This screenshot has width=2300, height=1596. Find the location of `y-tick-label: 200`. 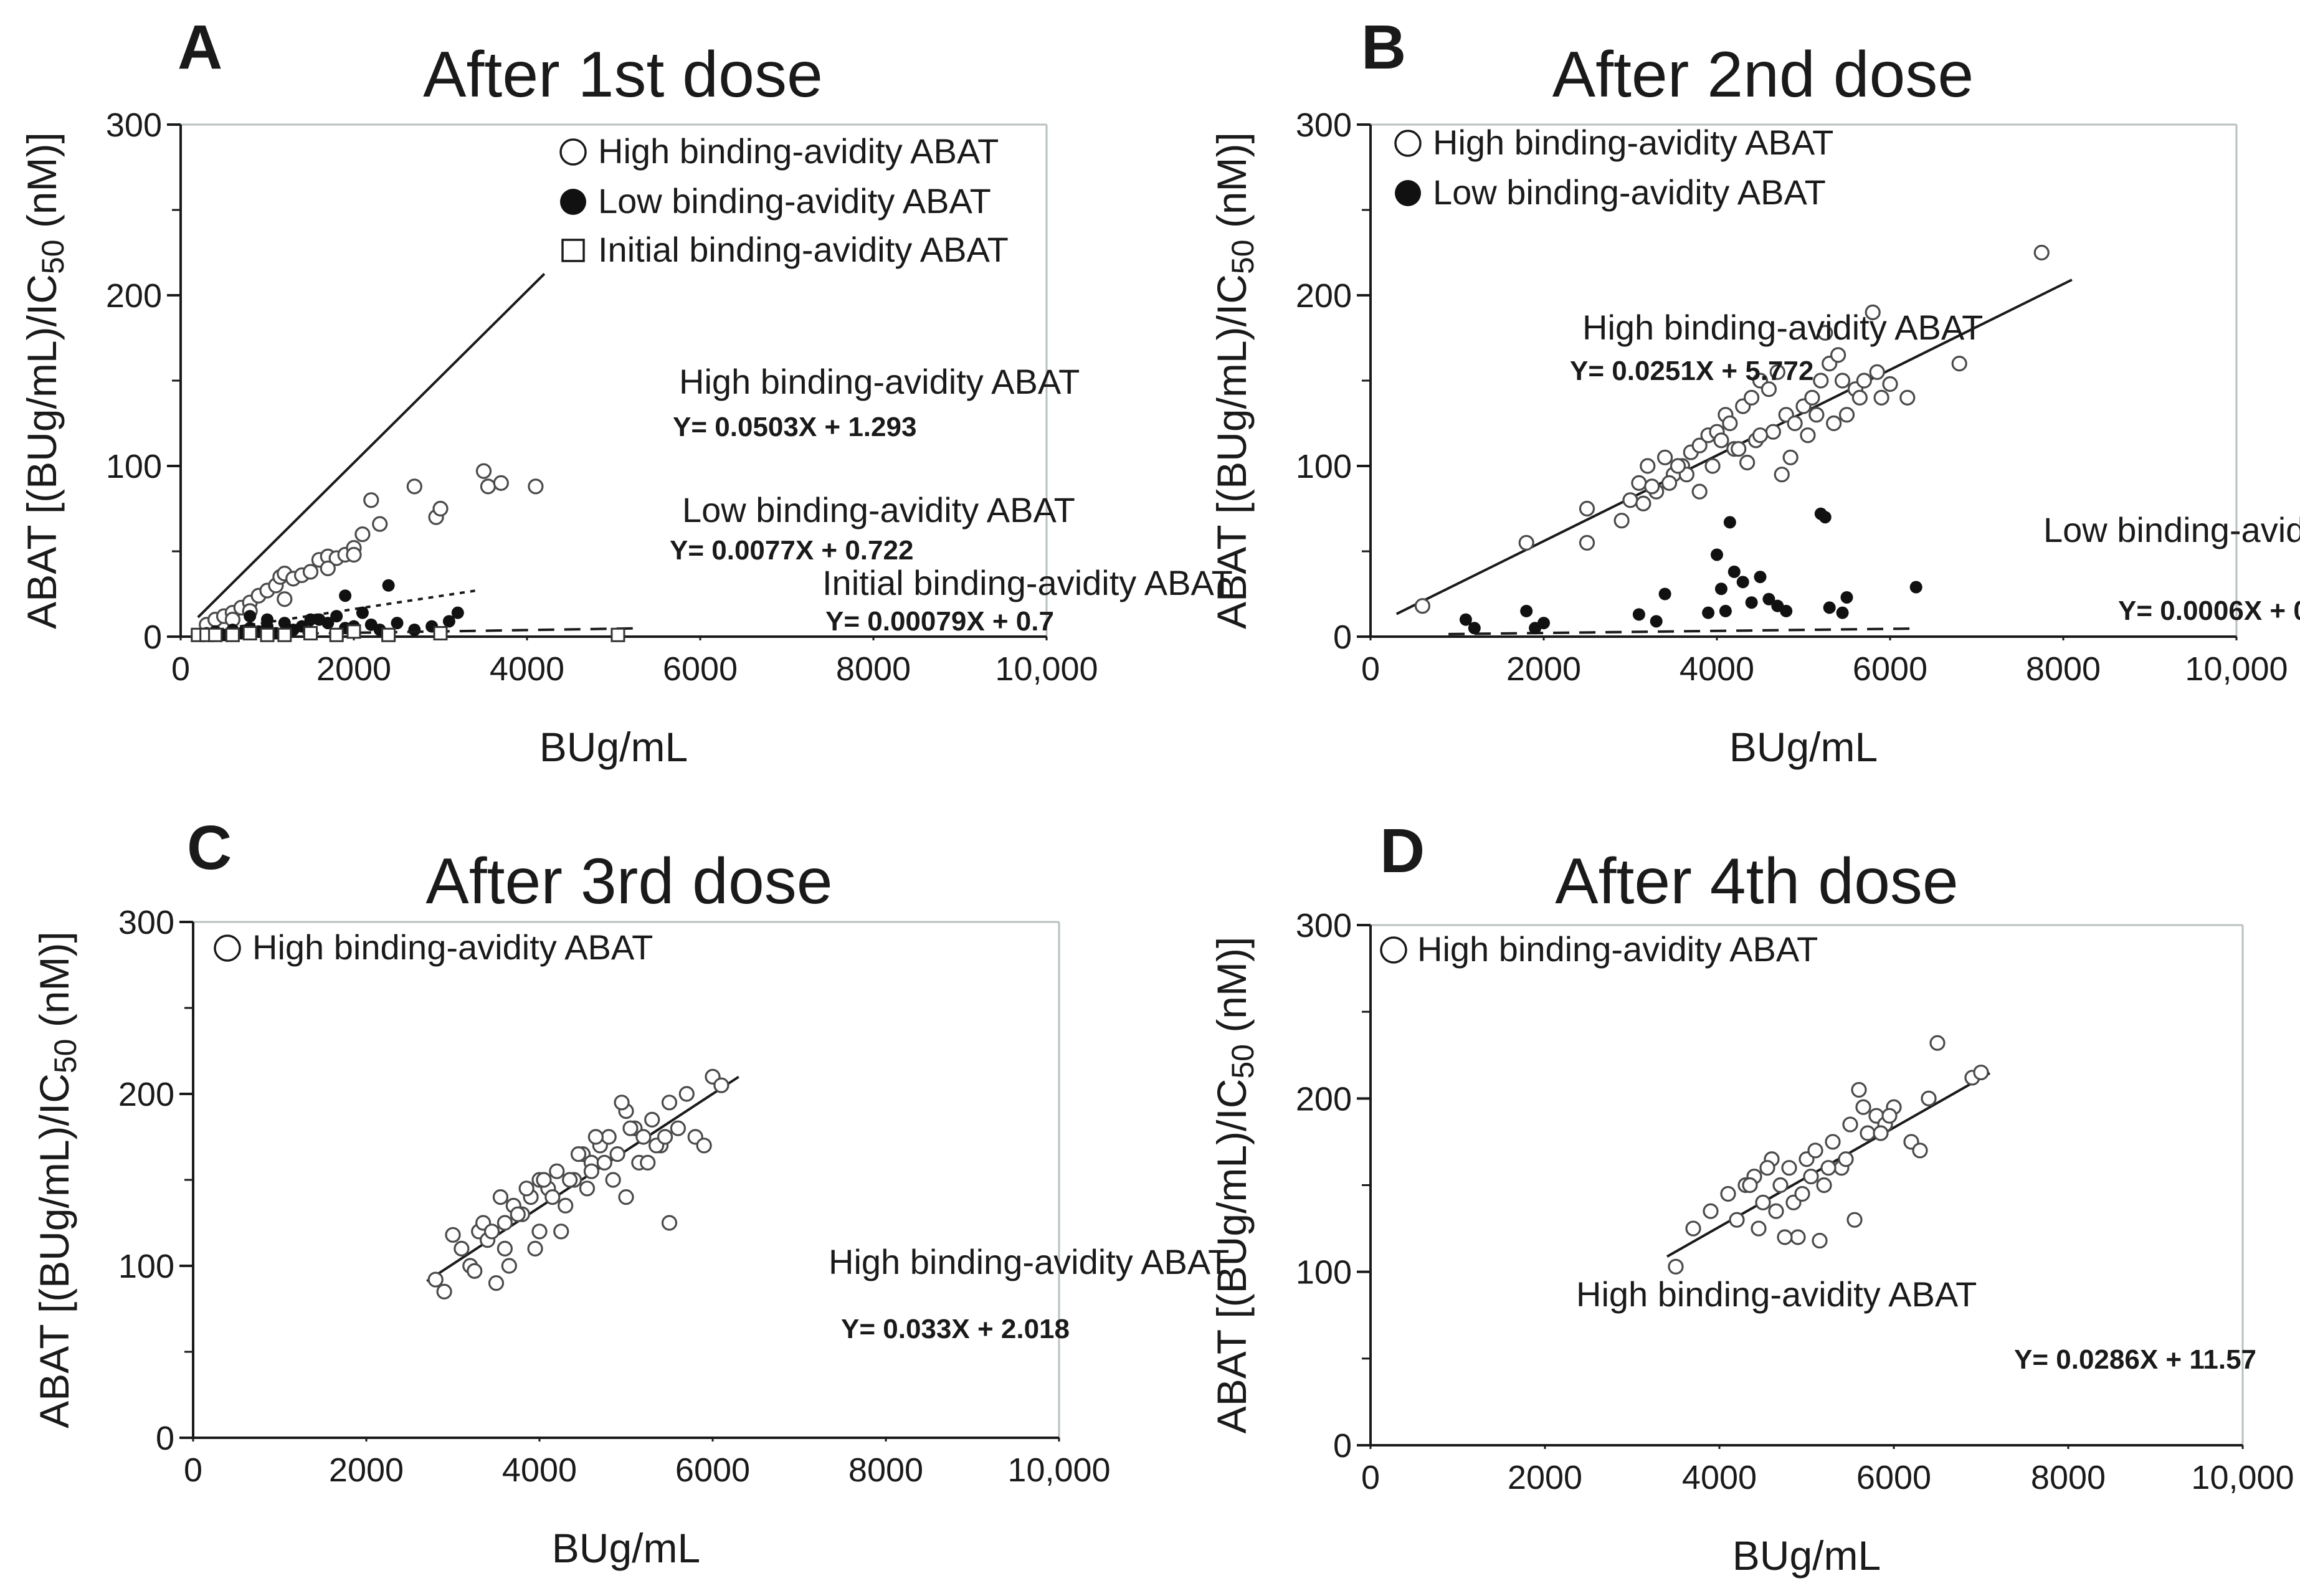

y-tick-label: 200 is located at coordinates (1324, 1099).